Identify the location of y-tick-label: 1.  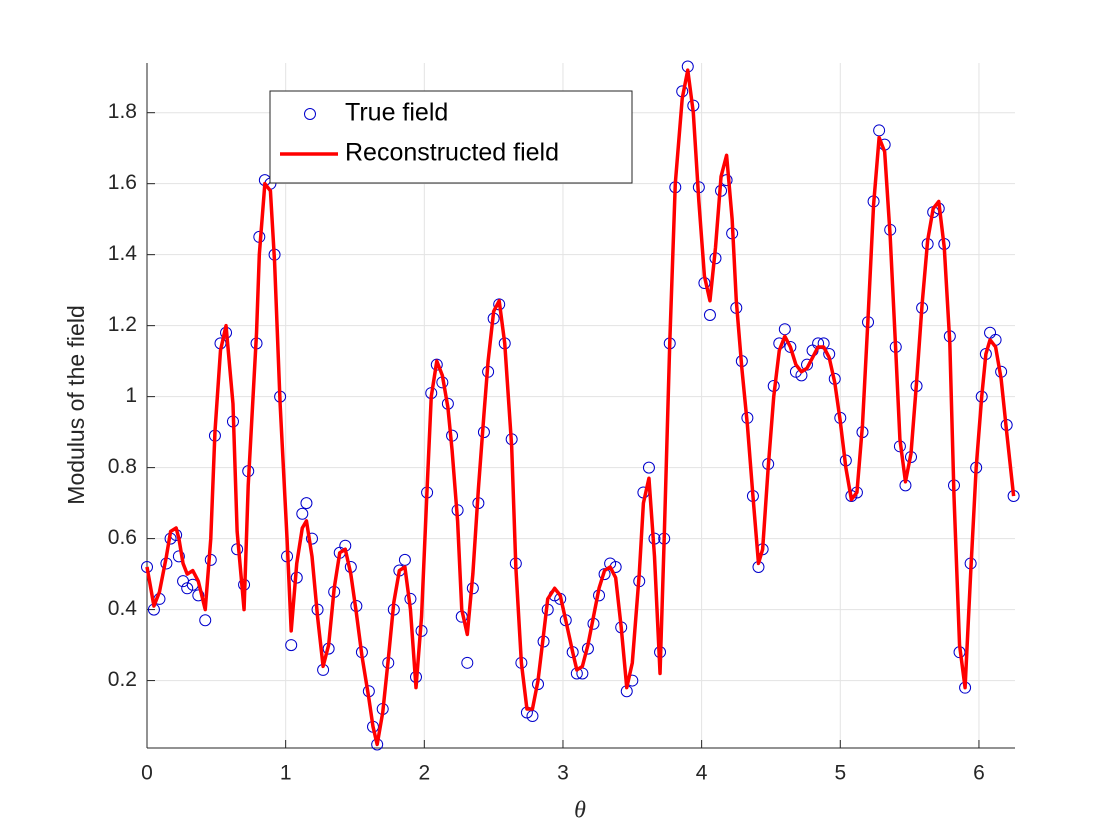
(131, 395).